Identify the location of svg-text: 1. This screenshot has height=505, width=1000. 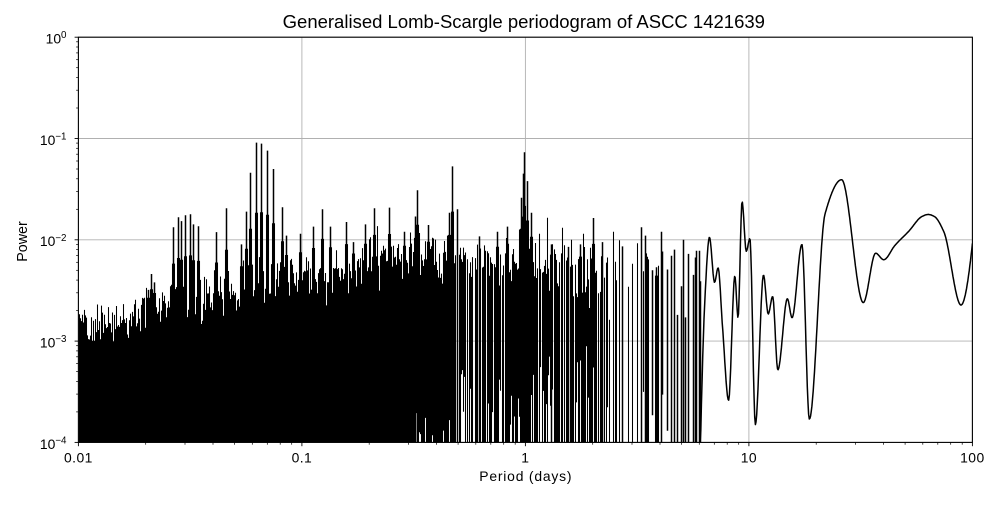
(525, 457).